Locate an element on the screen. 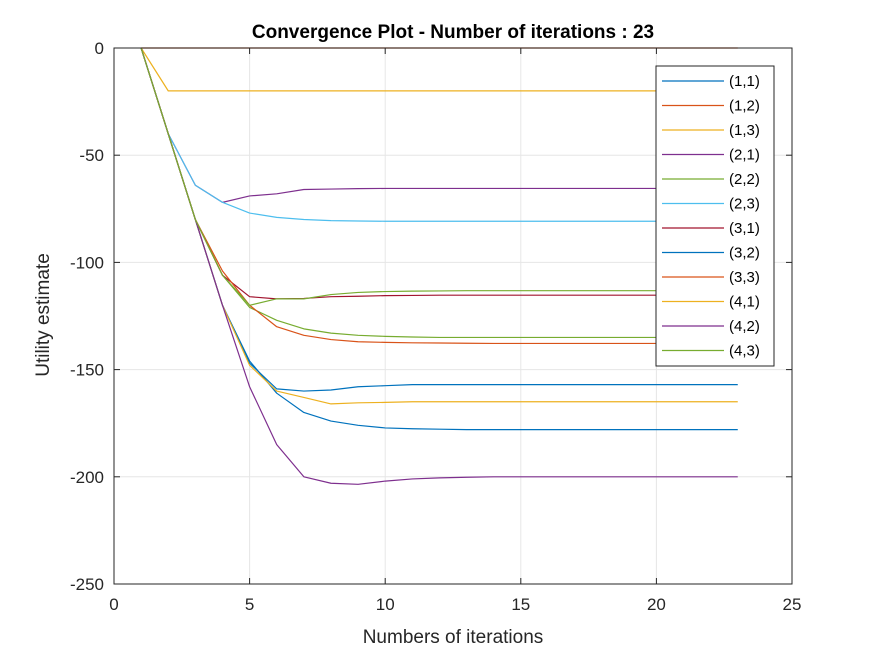  x-tick-label: 25 is located at coordinates (792, 604).